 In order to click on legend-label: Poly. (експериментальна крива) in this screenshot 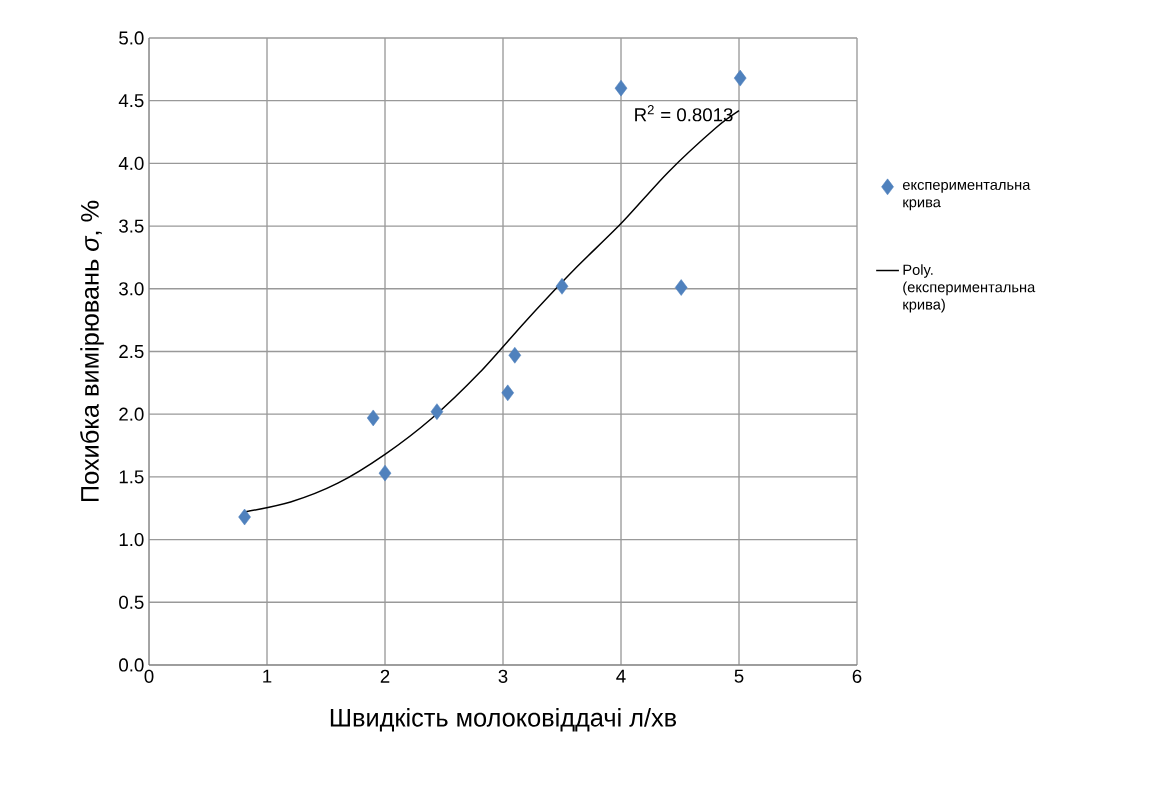, I will do `click(969, 288)`.